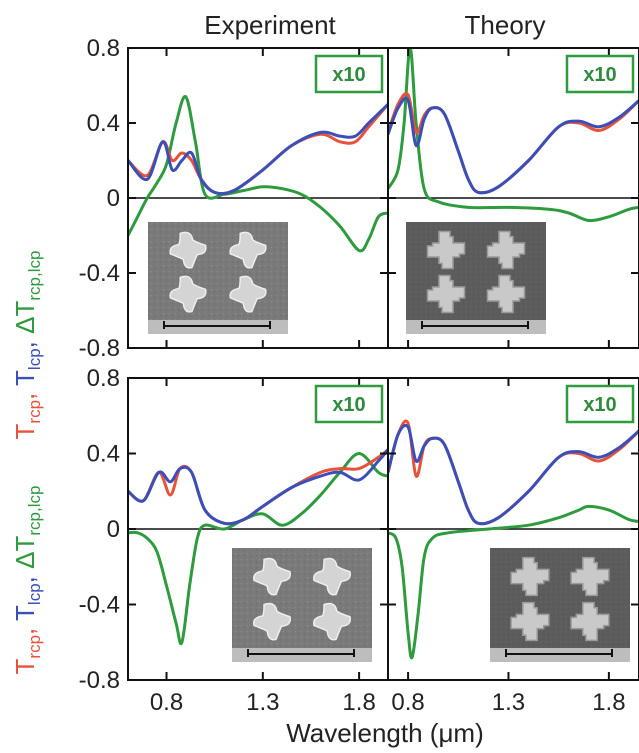  I want to click on ylabel-t-lcp-b: T, so click(25, 613).